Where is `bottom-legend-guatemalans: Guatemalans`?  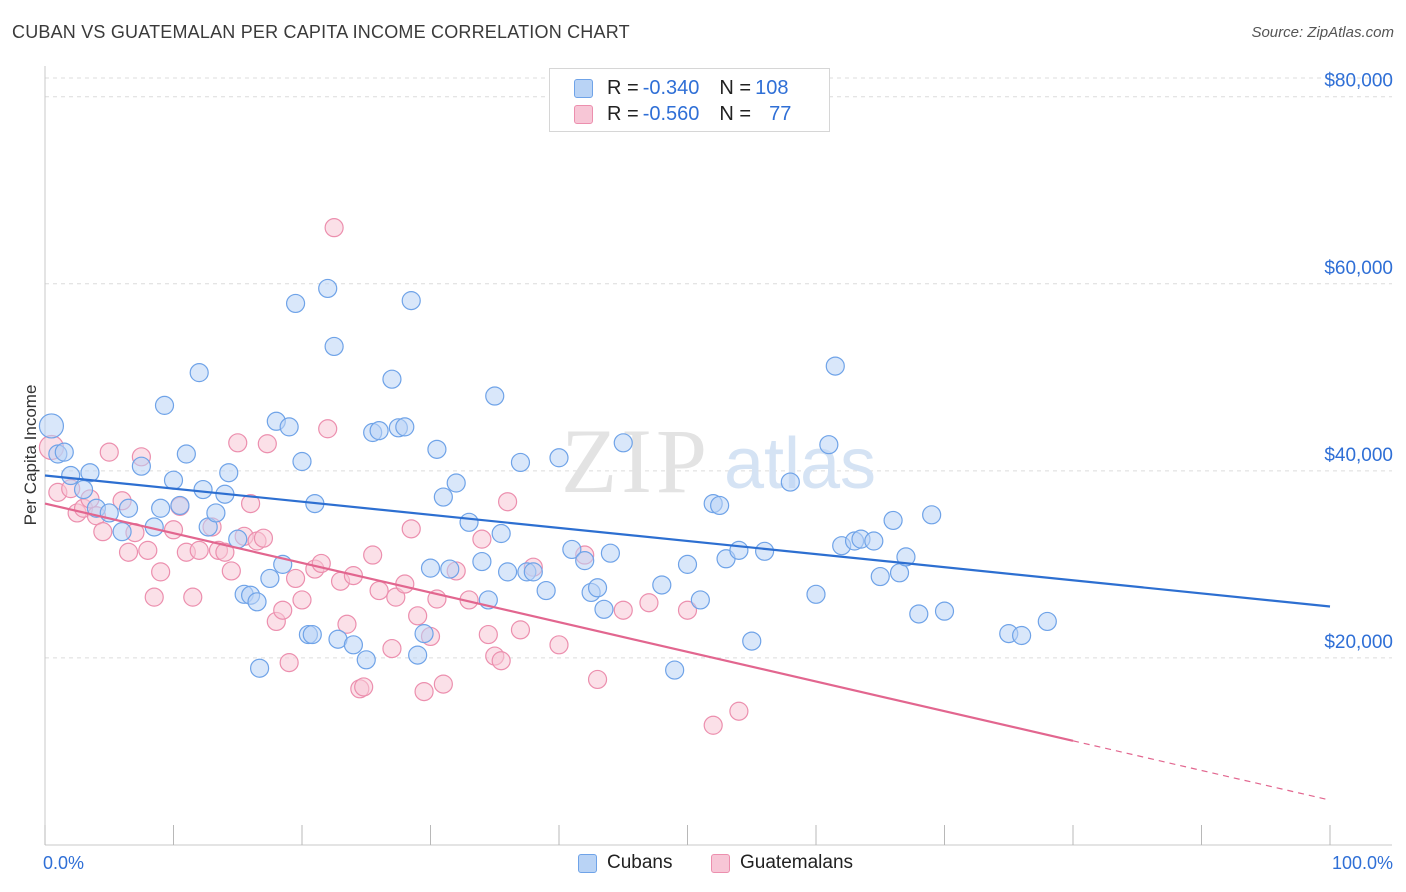 bottom-legend-guatemalans: Guatemalans is located at coordinates (782, 863).